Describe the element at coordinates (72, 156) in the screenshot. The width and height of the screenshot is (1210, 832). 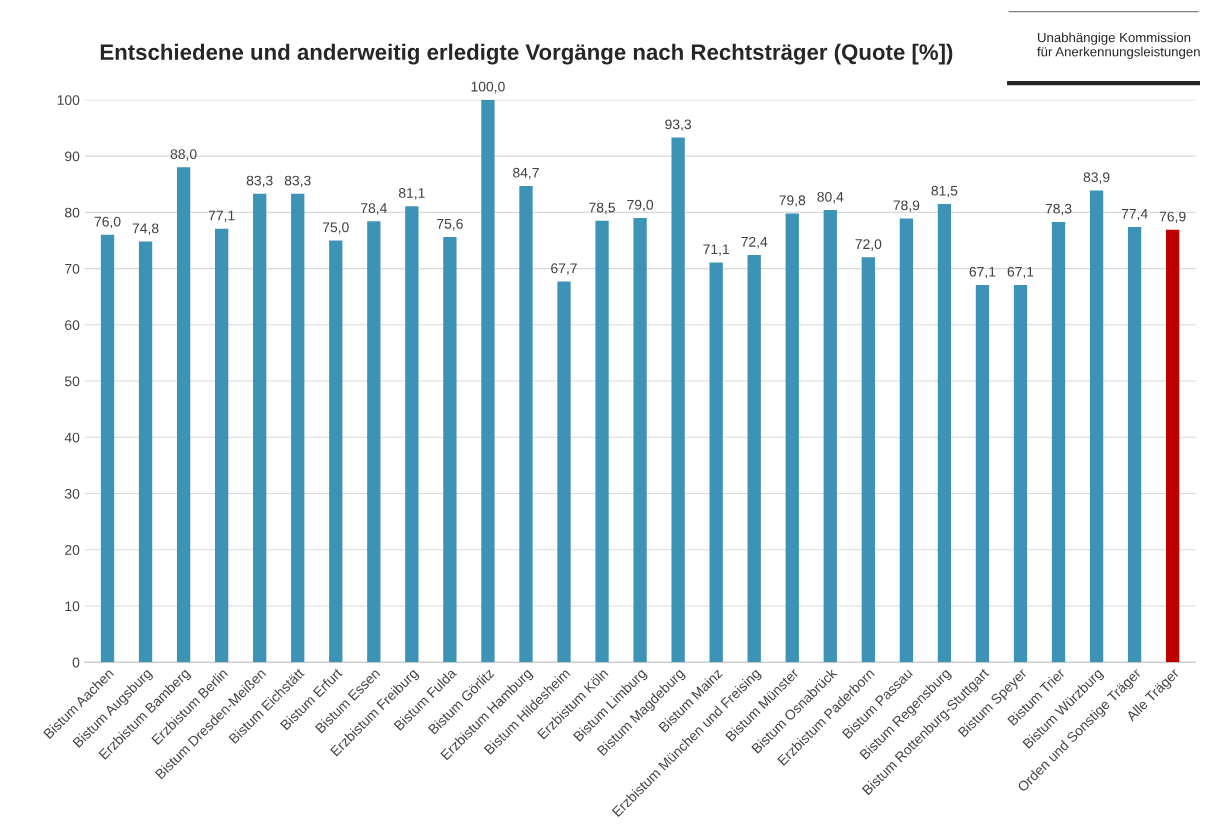
I see `y-tick-label: 90` at that location.